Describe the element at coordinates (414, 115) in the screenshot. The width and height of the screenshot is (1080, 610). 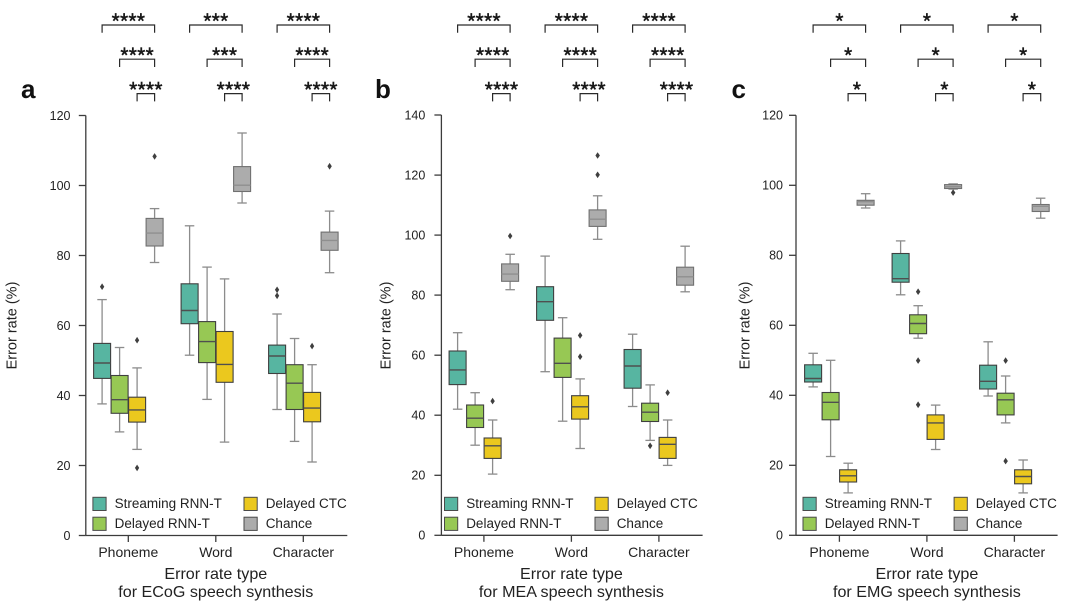
I see `svg-text: 140` at that location.